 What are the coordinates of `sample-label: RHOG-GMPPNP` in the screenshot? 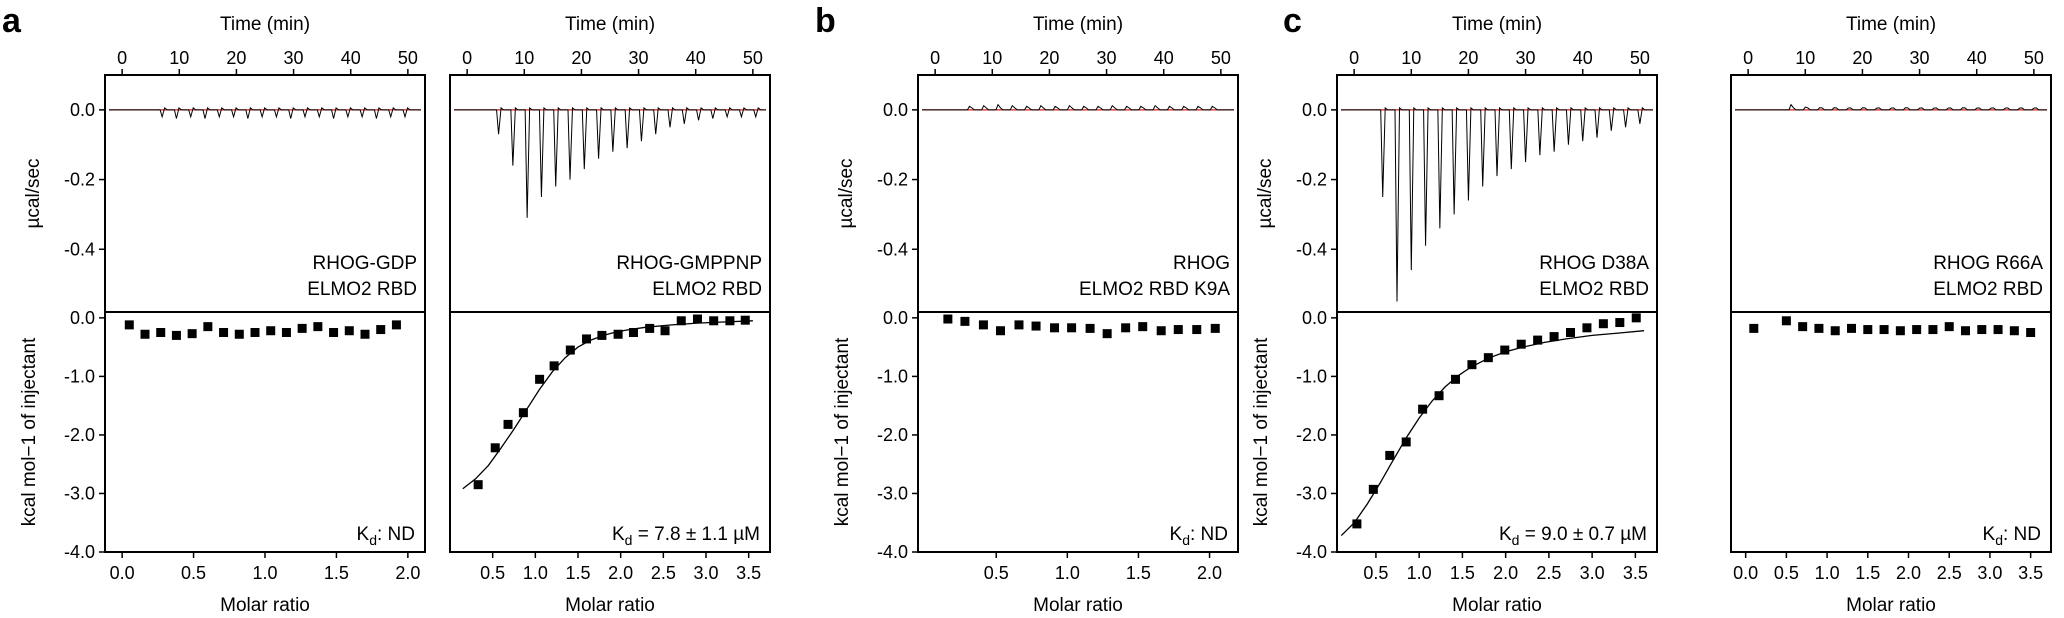 It's located at (689, 263).